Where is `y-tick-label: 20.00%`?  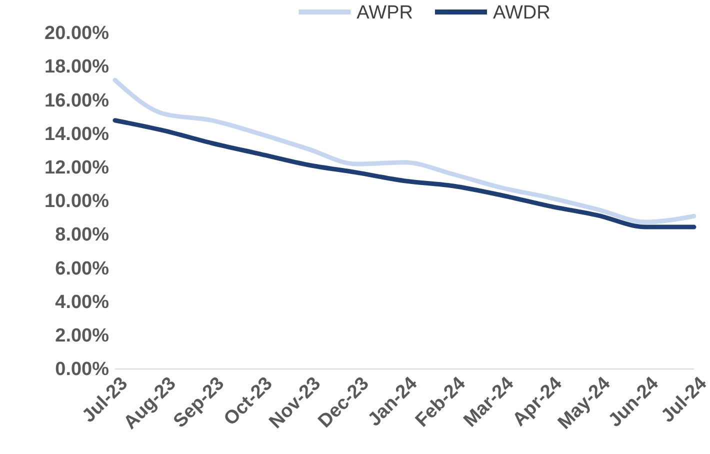 y-tick-label: 20.00% is located at coordinates (77, 33).